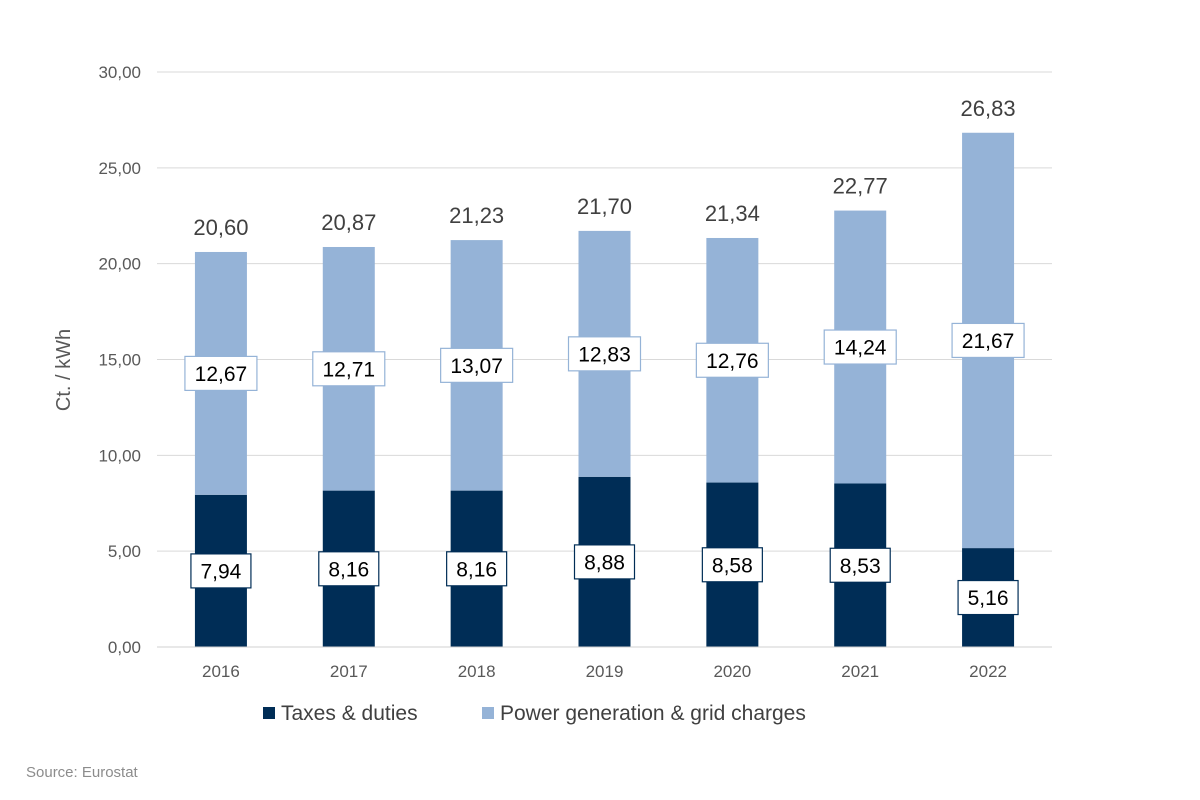 The height and width of the screenshot is (800, 1200). What do you see at coordinates (988, 108) in the screenshot?
I see `total-label: 26,83` at bounding box center [988, 108].